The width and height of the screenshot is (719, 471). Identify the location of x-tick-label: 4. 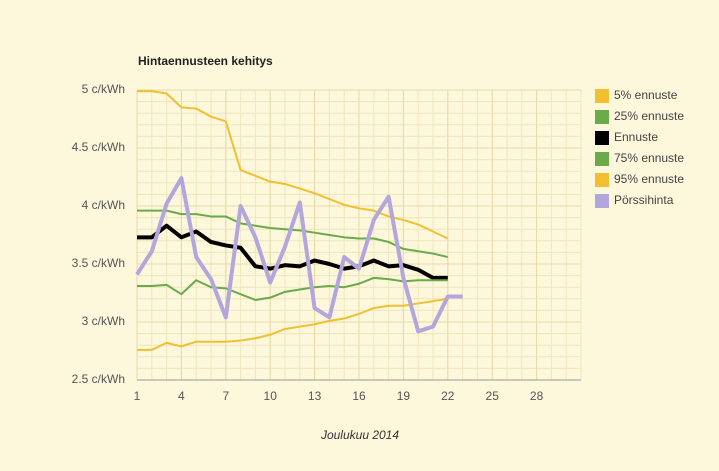
(181, 396).